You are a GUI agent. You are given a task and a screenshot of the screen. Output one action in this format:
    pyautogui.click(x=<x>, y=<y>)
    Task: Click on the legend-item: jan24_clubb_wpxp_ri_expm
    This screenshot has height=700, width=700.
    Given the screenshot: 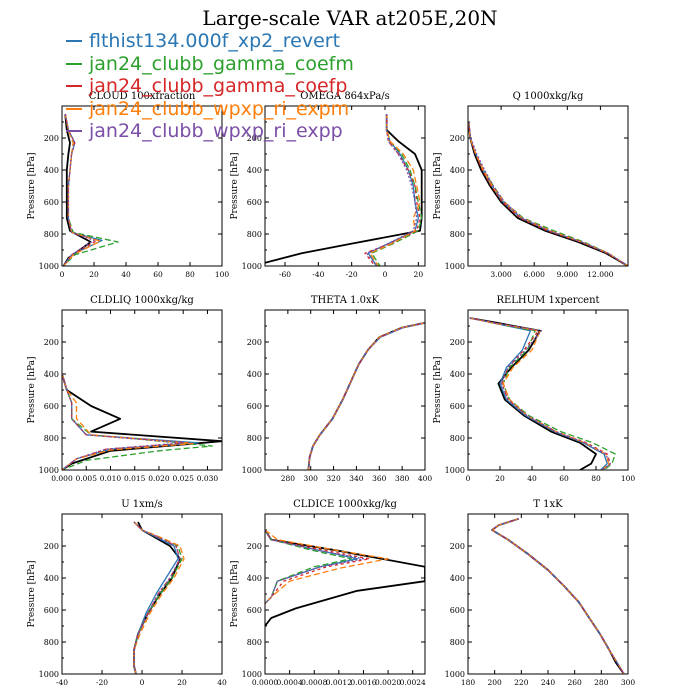 What is the action you would take?
    pyautogui.click(x=210, y=109)
    